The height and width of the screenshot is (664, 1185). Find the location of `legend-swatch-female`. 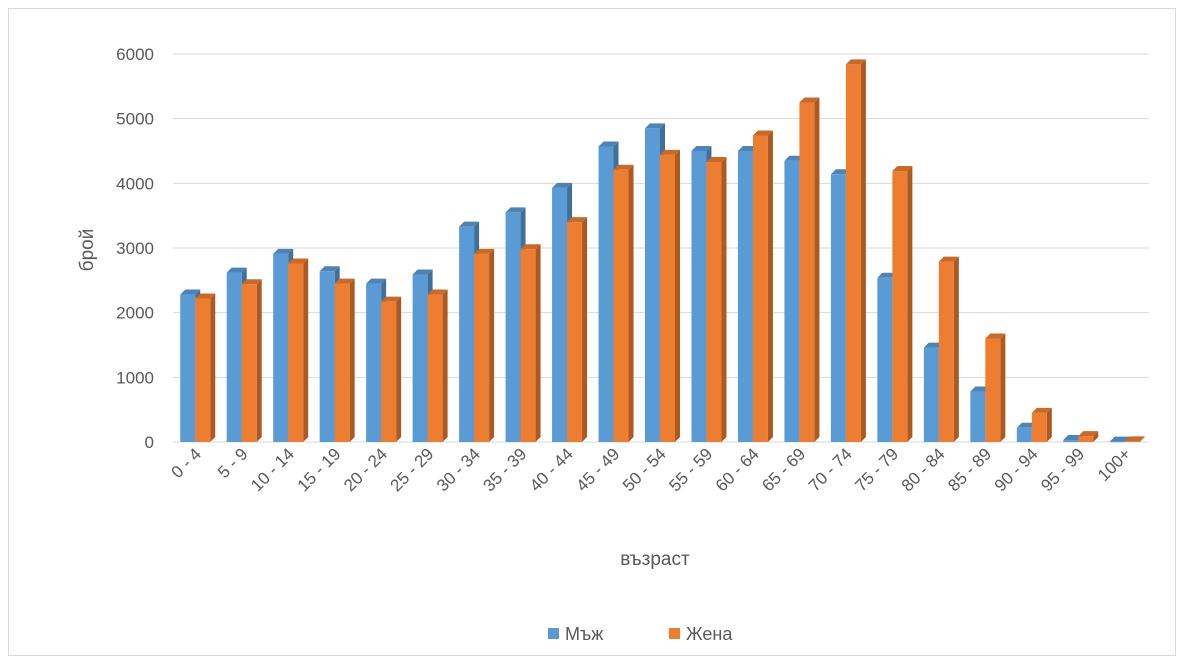

legend-swatch-female is located at coordinates (674, 633).